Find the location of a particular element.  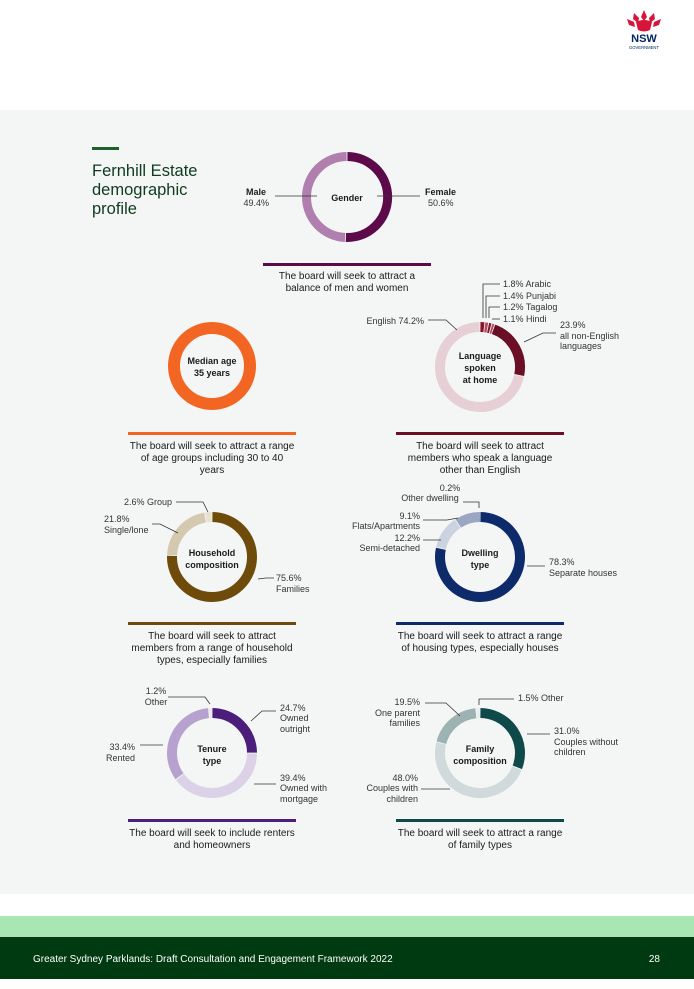

without-line1: Couples without is located at coordinates (586, 742).